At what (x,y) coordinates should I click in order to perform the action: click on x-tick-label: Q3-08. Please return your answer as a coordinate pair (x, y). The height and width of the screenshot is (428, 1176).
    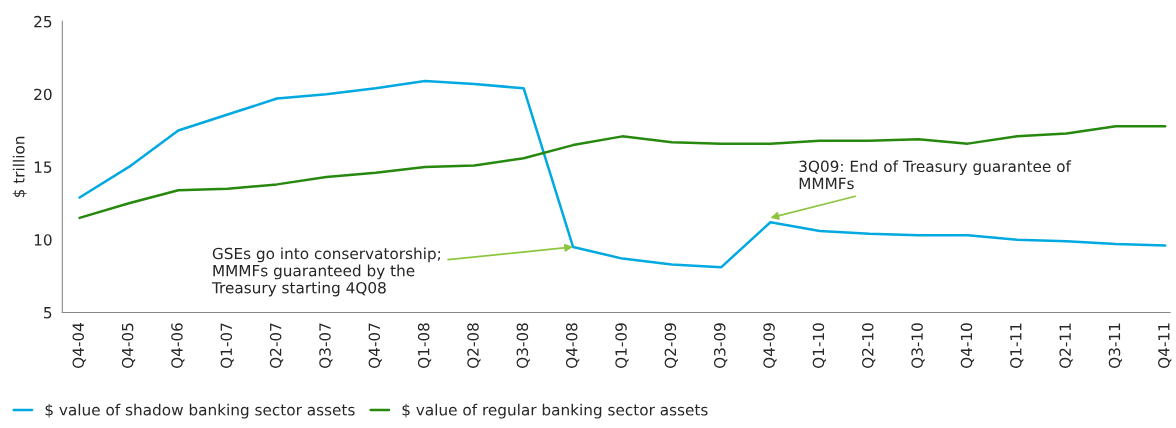
    Looking at the image, I should click on (523, 346).